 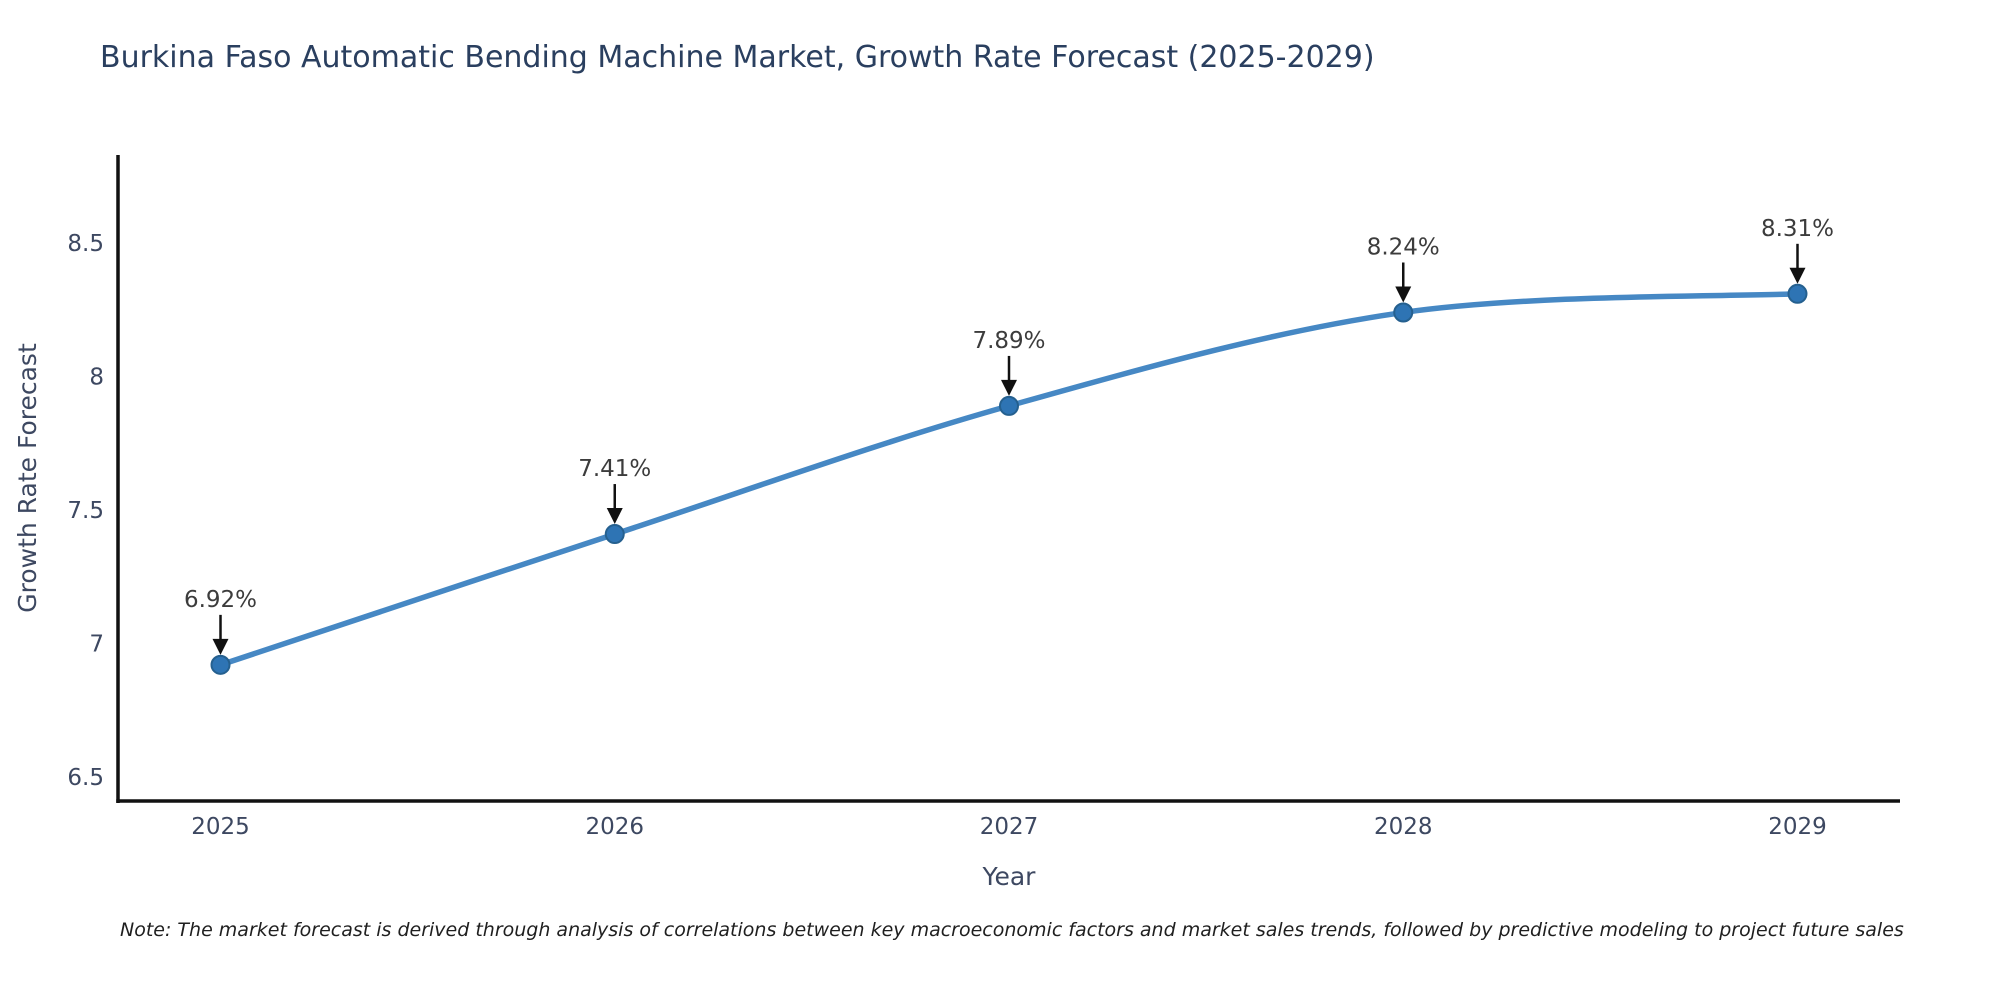 What do you see at coordinates (1008, 341) in the screenshot?
I see `data-point-label: 7.89%` at bounding box center [1008, 341].